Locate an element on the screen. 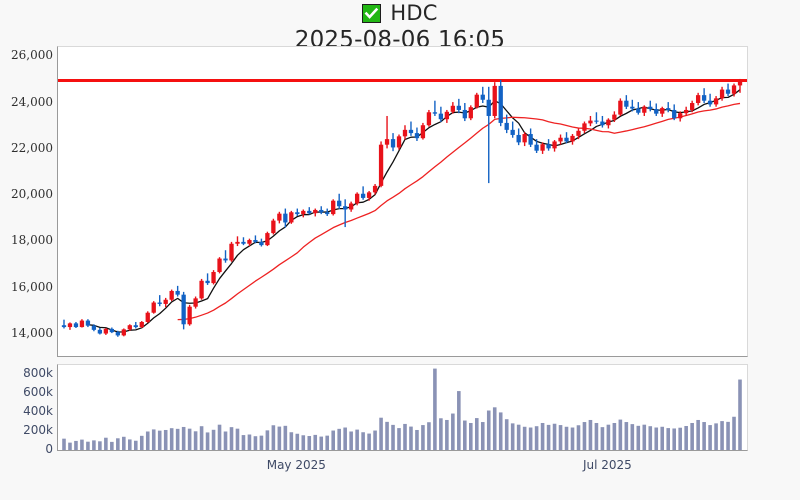  price-tick-label: 14,000 is located at coordinates (32, 333).